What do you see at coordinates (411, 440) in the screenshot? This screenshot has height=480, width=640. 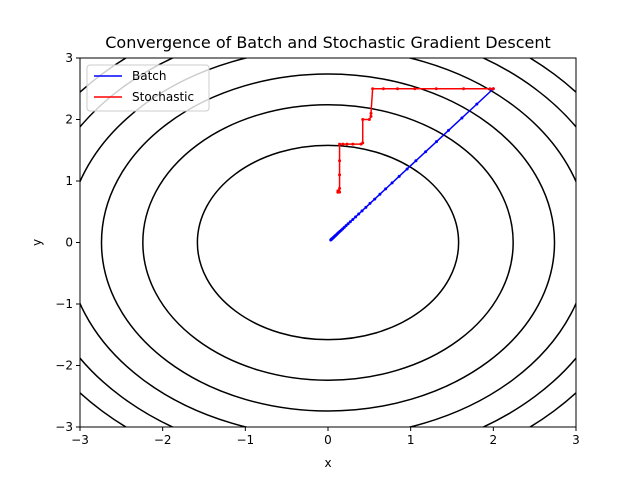 I see `x-tick-label: 1` at bounding box center [411, 440].